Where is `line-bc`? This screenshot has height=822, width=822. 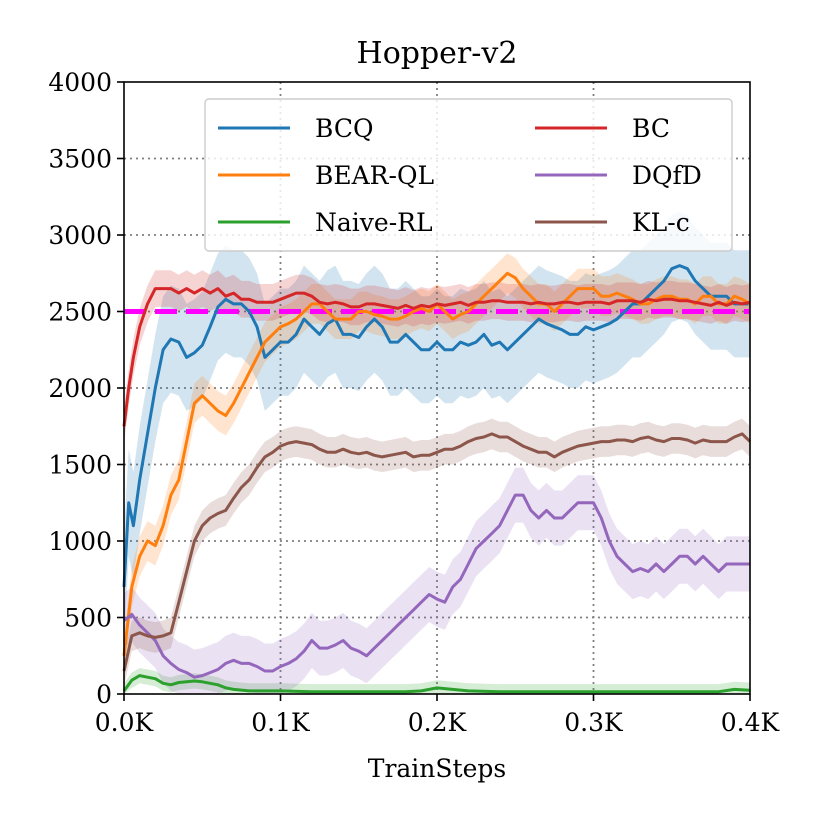
line-bc is located at coordinates (436, 357).